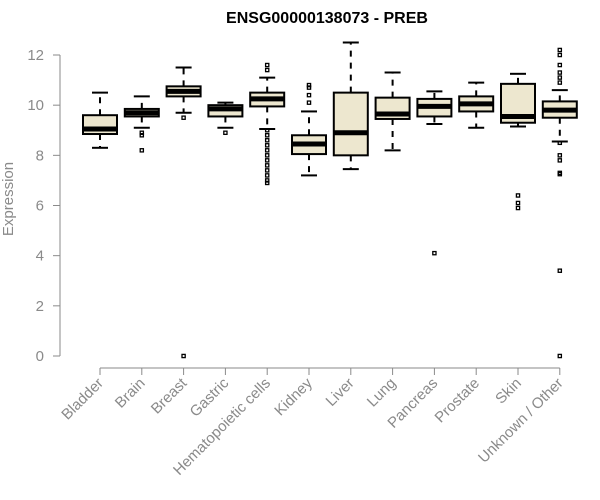 Image resolution: width=600 pixels, height=500 pixels. I want to click on x-tick-label: Brain, so click(130, 393).